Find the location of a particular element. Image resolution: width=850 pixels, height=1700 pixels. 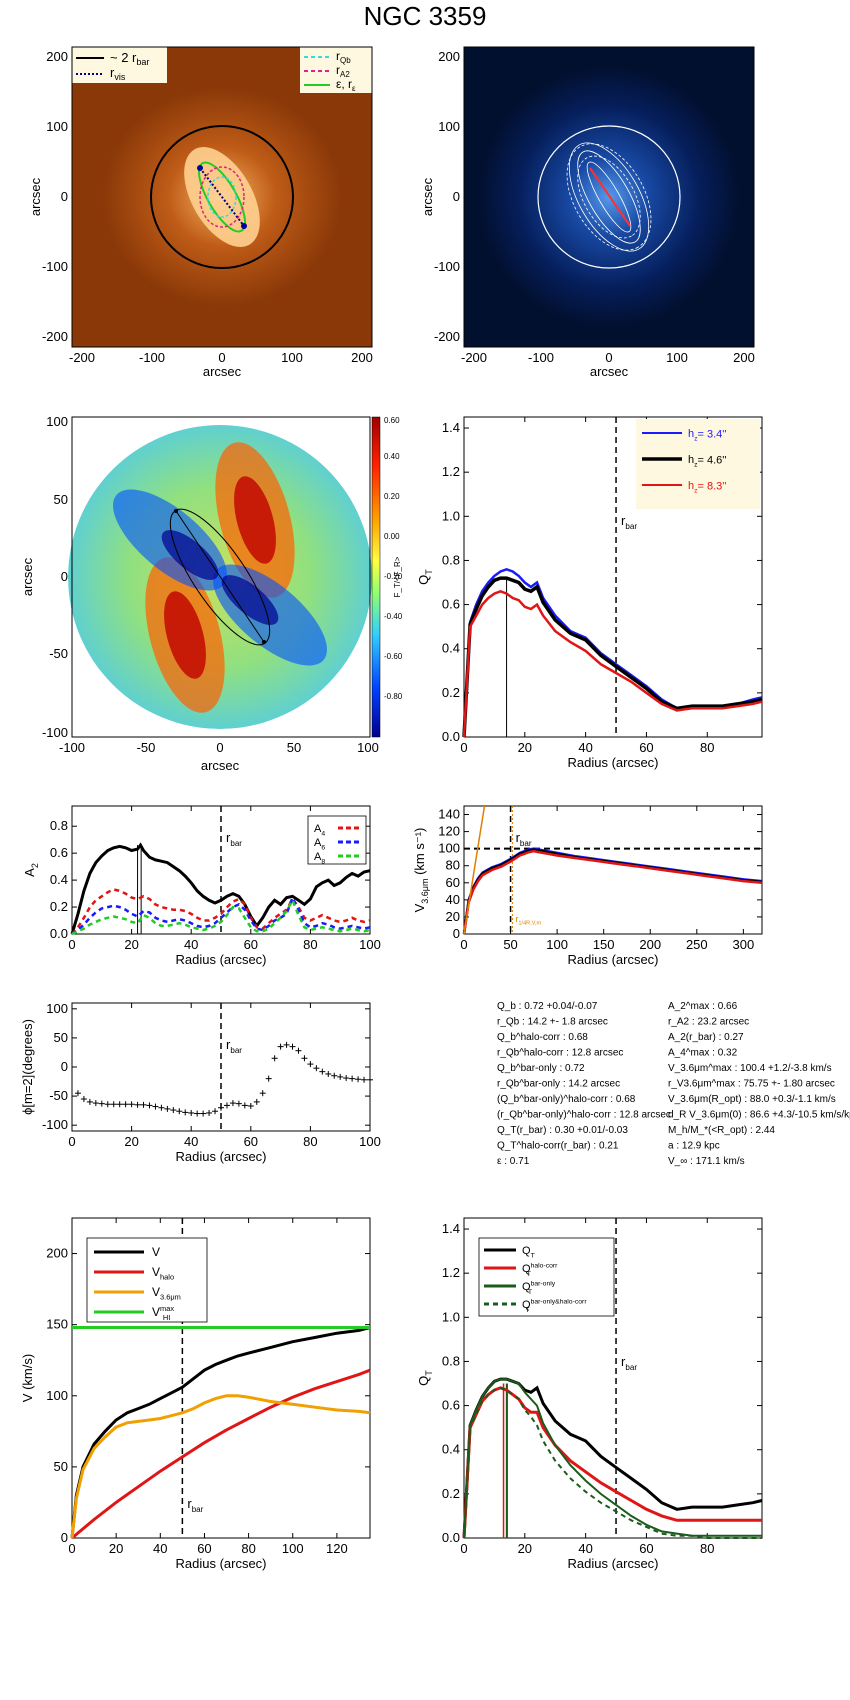

y-tick-label: 1.2 is located at coordinates (451, 471).